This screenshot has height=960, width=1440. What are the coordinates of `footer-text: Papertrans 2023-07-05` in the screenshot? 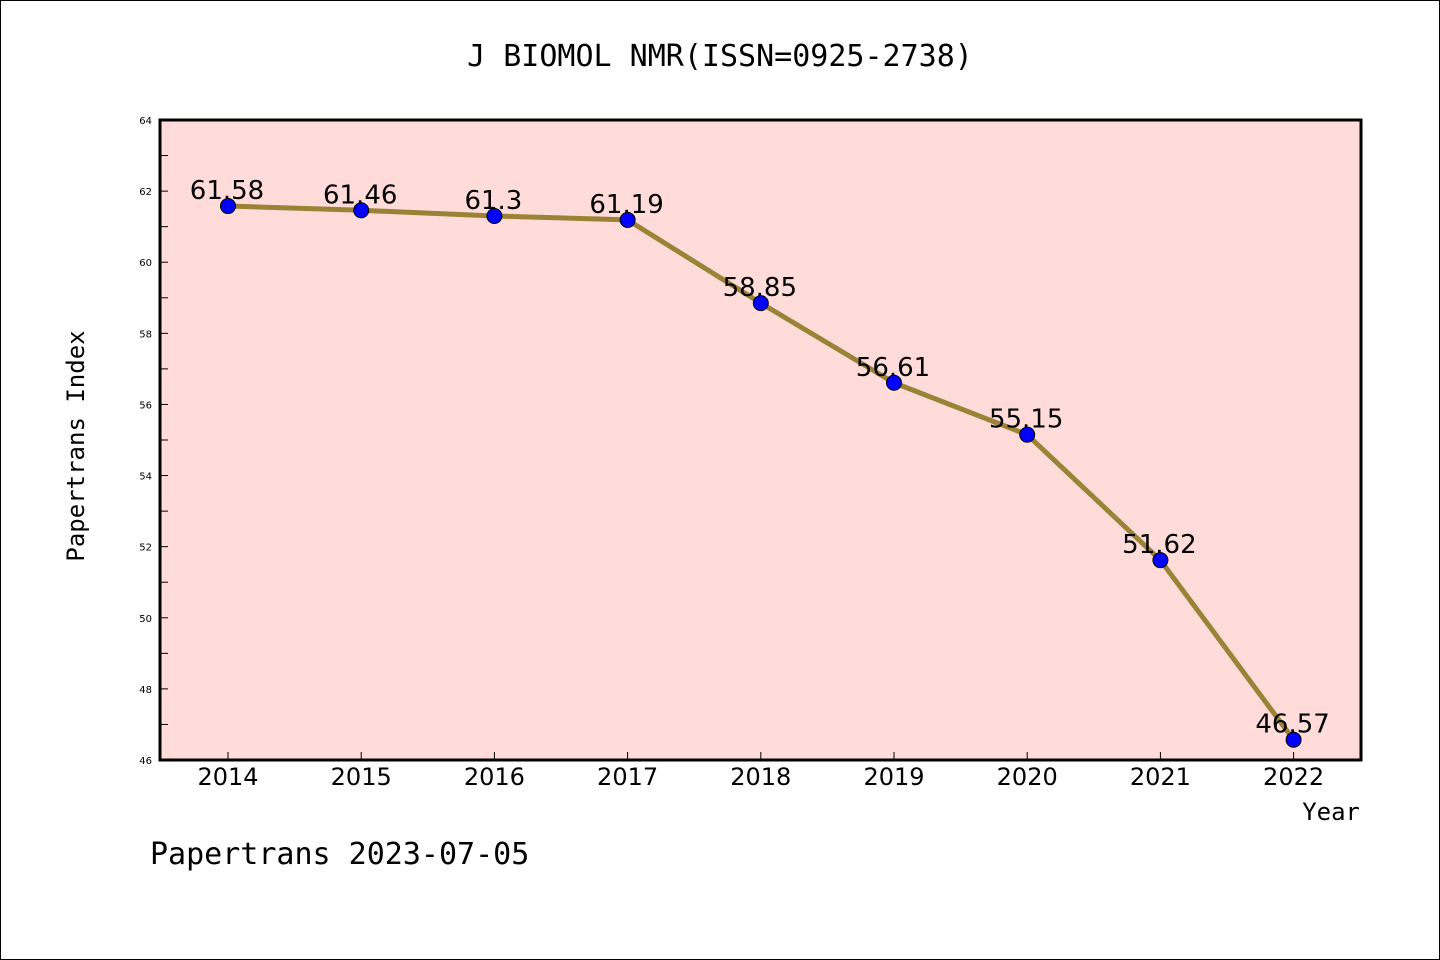 It's located at (339, 854).